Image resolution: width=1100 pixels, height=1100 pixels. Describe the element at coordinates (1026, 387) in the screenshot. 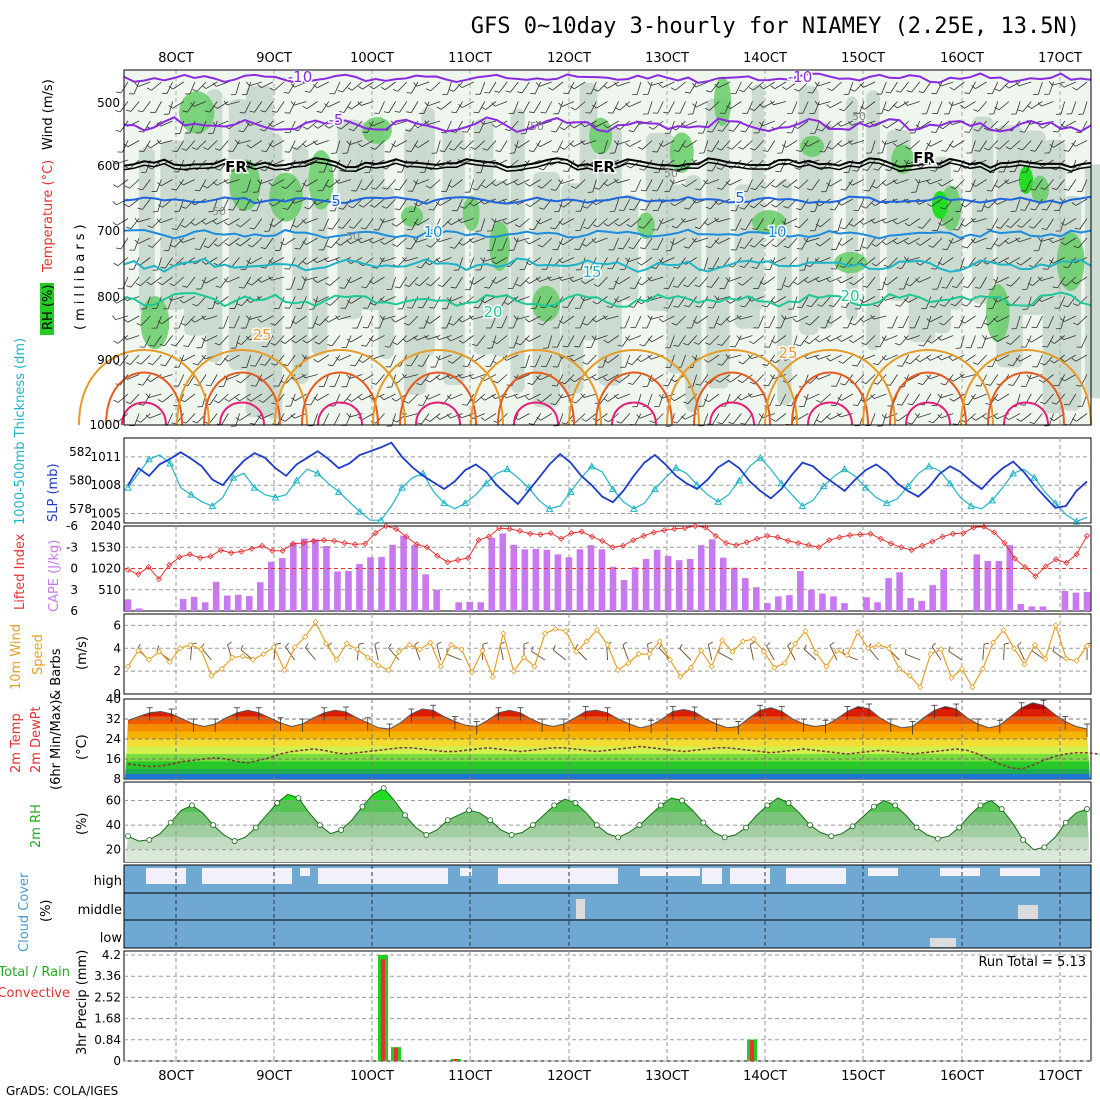

I see `isotherm-25-arch` at that location.